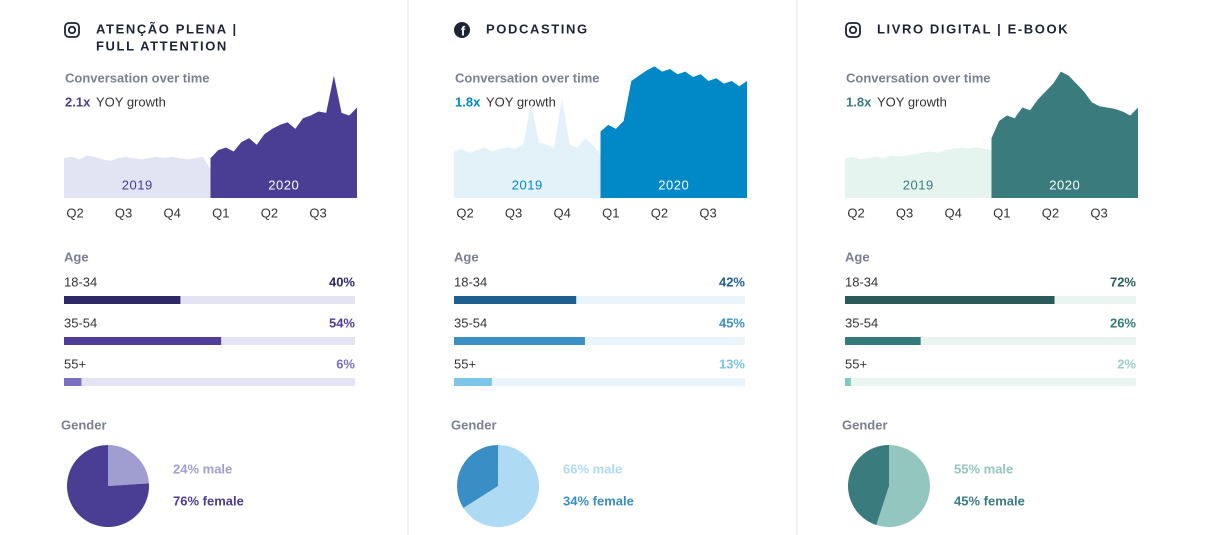 The height and width of the screenshot is (535, 1214). I want to click on pie-label: 76% female, so click(208, 500).